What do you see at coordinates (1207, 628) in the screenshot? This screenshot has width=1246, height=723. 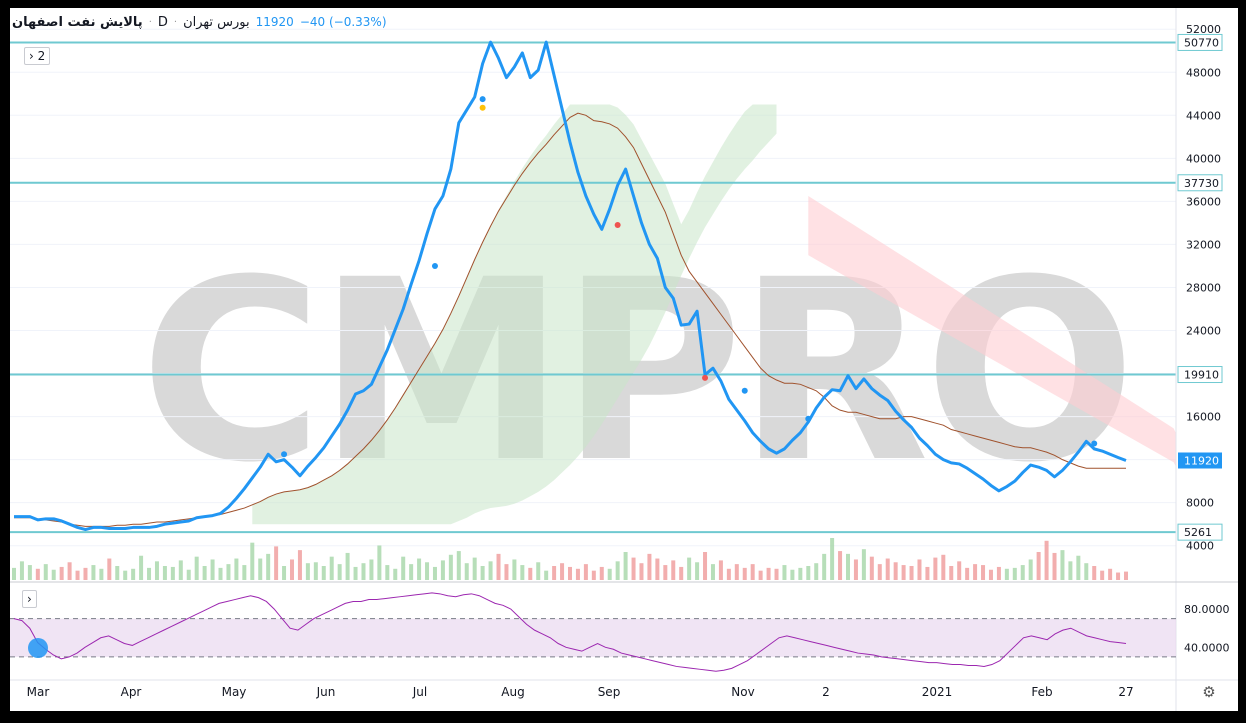 I see `rsi-axis: 40.0000 80.0000` at bounding box center [1207, 628].